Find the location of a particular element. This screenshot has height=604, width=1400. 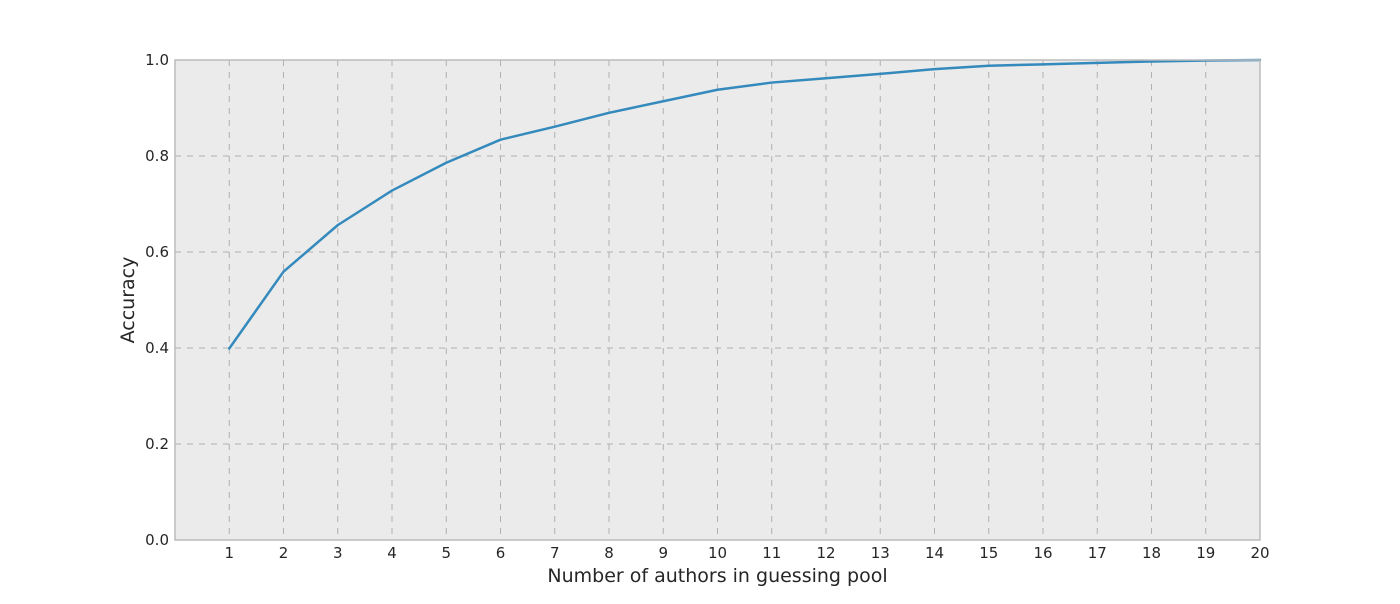

x-tick-label: 17 is located at coordinates (1097, 553).